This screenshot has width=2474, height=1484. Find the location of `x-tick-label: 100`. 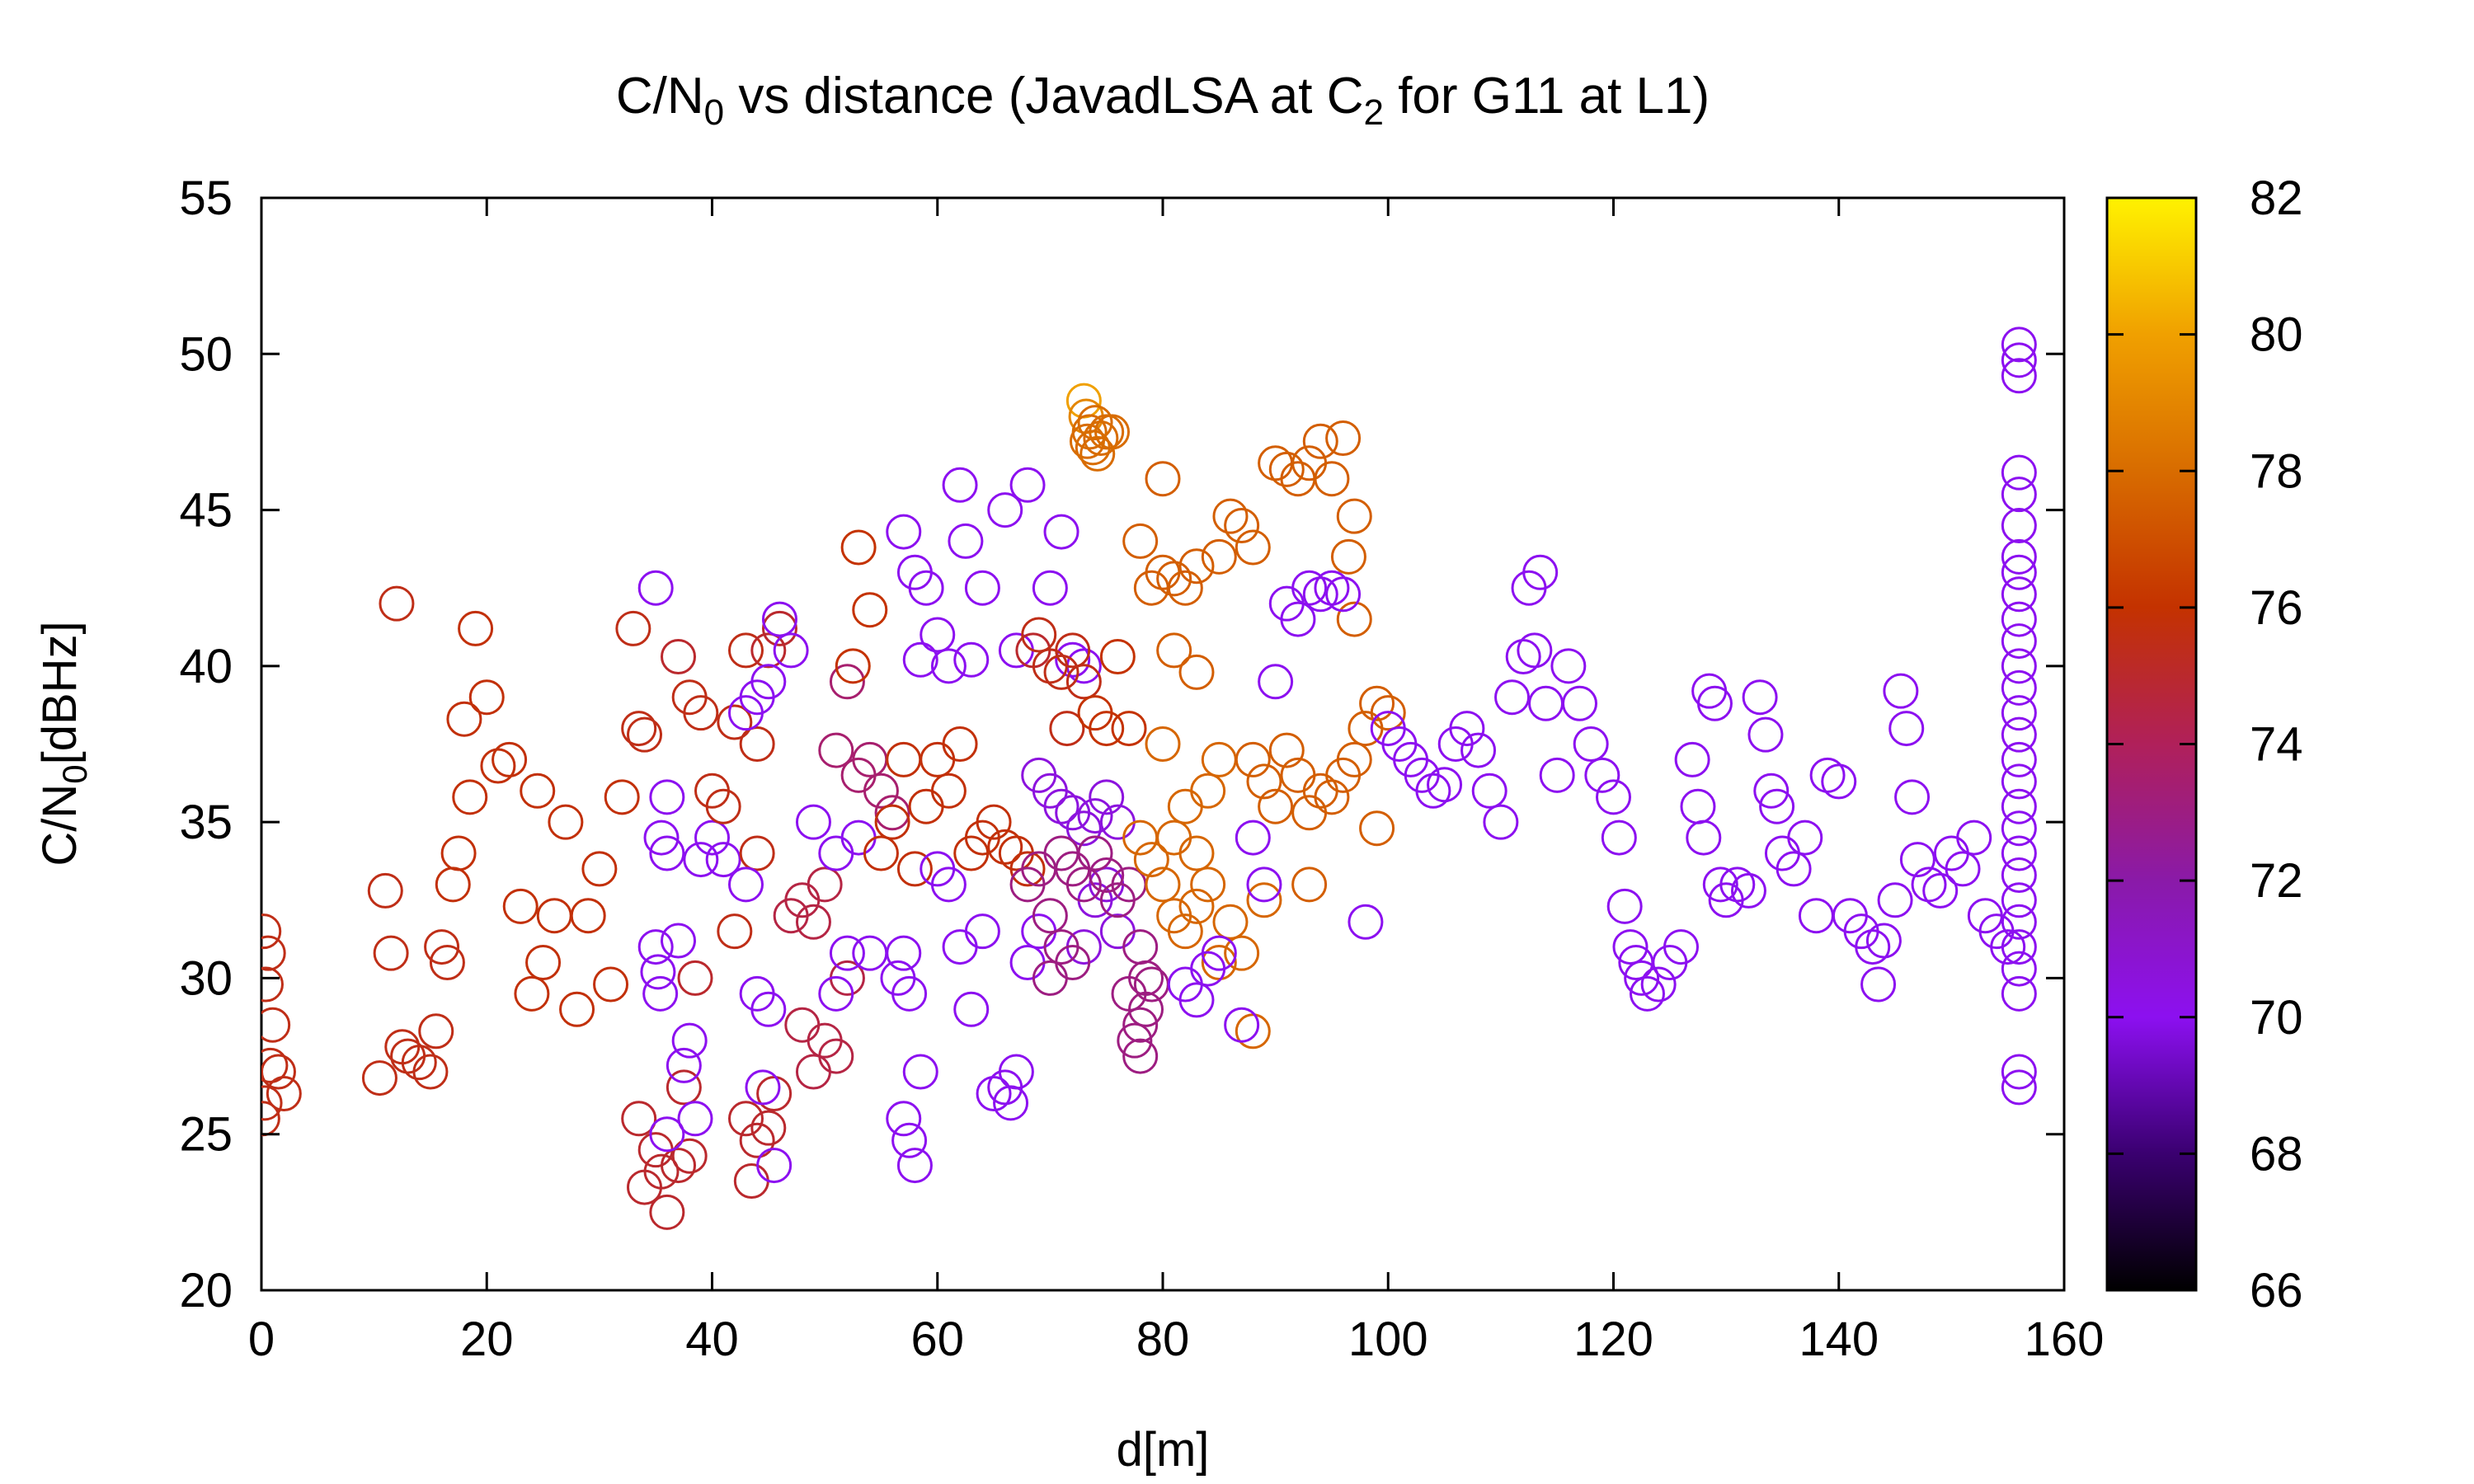

x-tick-label: 100 is located at coordinates (1388, 1339).